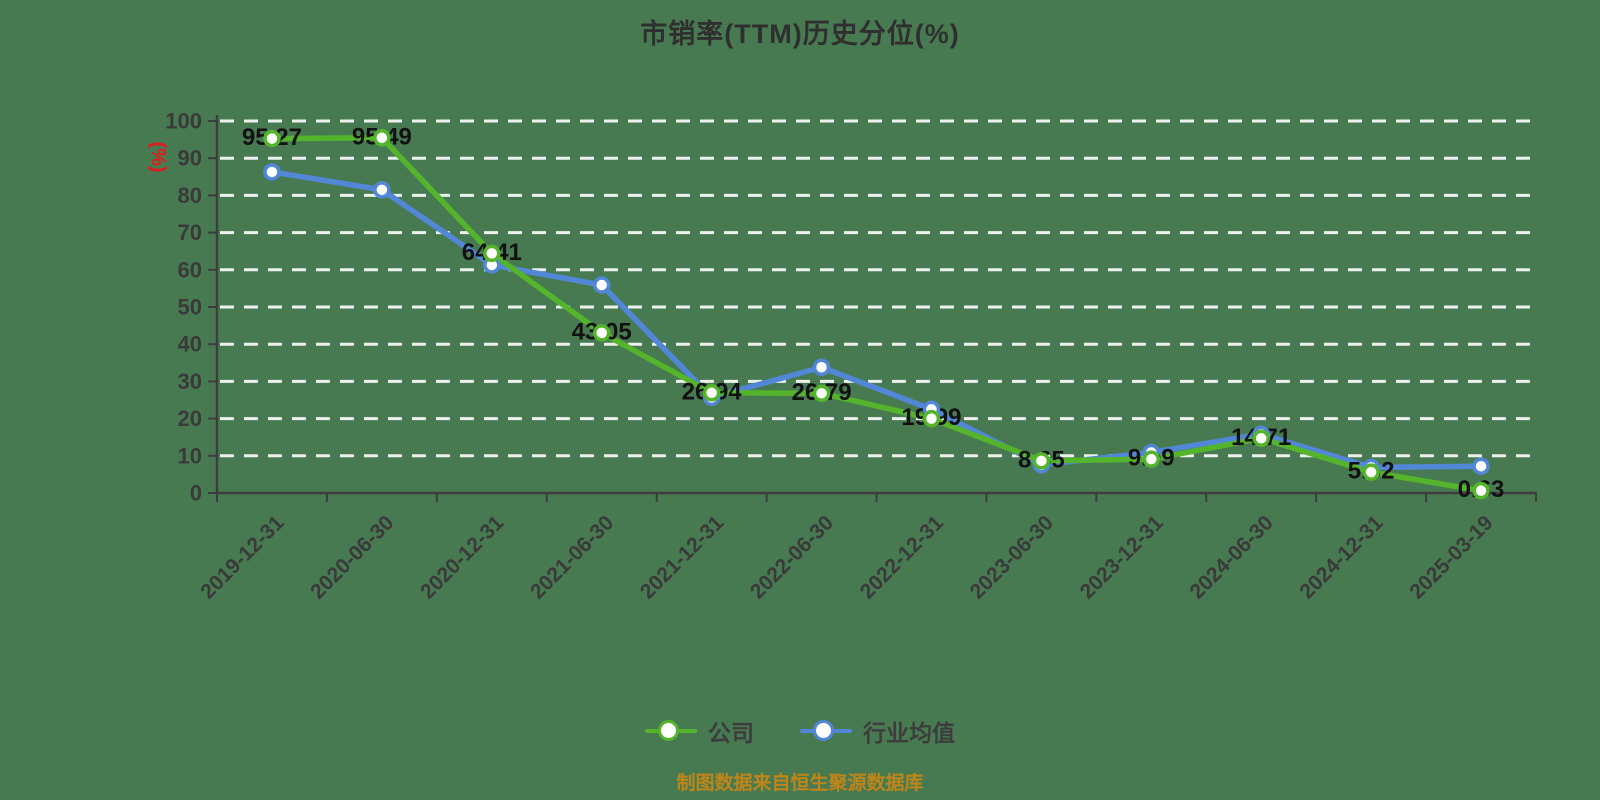 The image size is (1600, 800). What do you see at coordinates (902, 557) in the screenshot?
I see `x-axis-category-label: 2022-12-31` at bounding box center [902, 557].